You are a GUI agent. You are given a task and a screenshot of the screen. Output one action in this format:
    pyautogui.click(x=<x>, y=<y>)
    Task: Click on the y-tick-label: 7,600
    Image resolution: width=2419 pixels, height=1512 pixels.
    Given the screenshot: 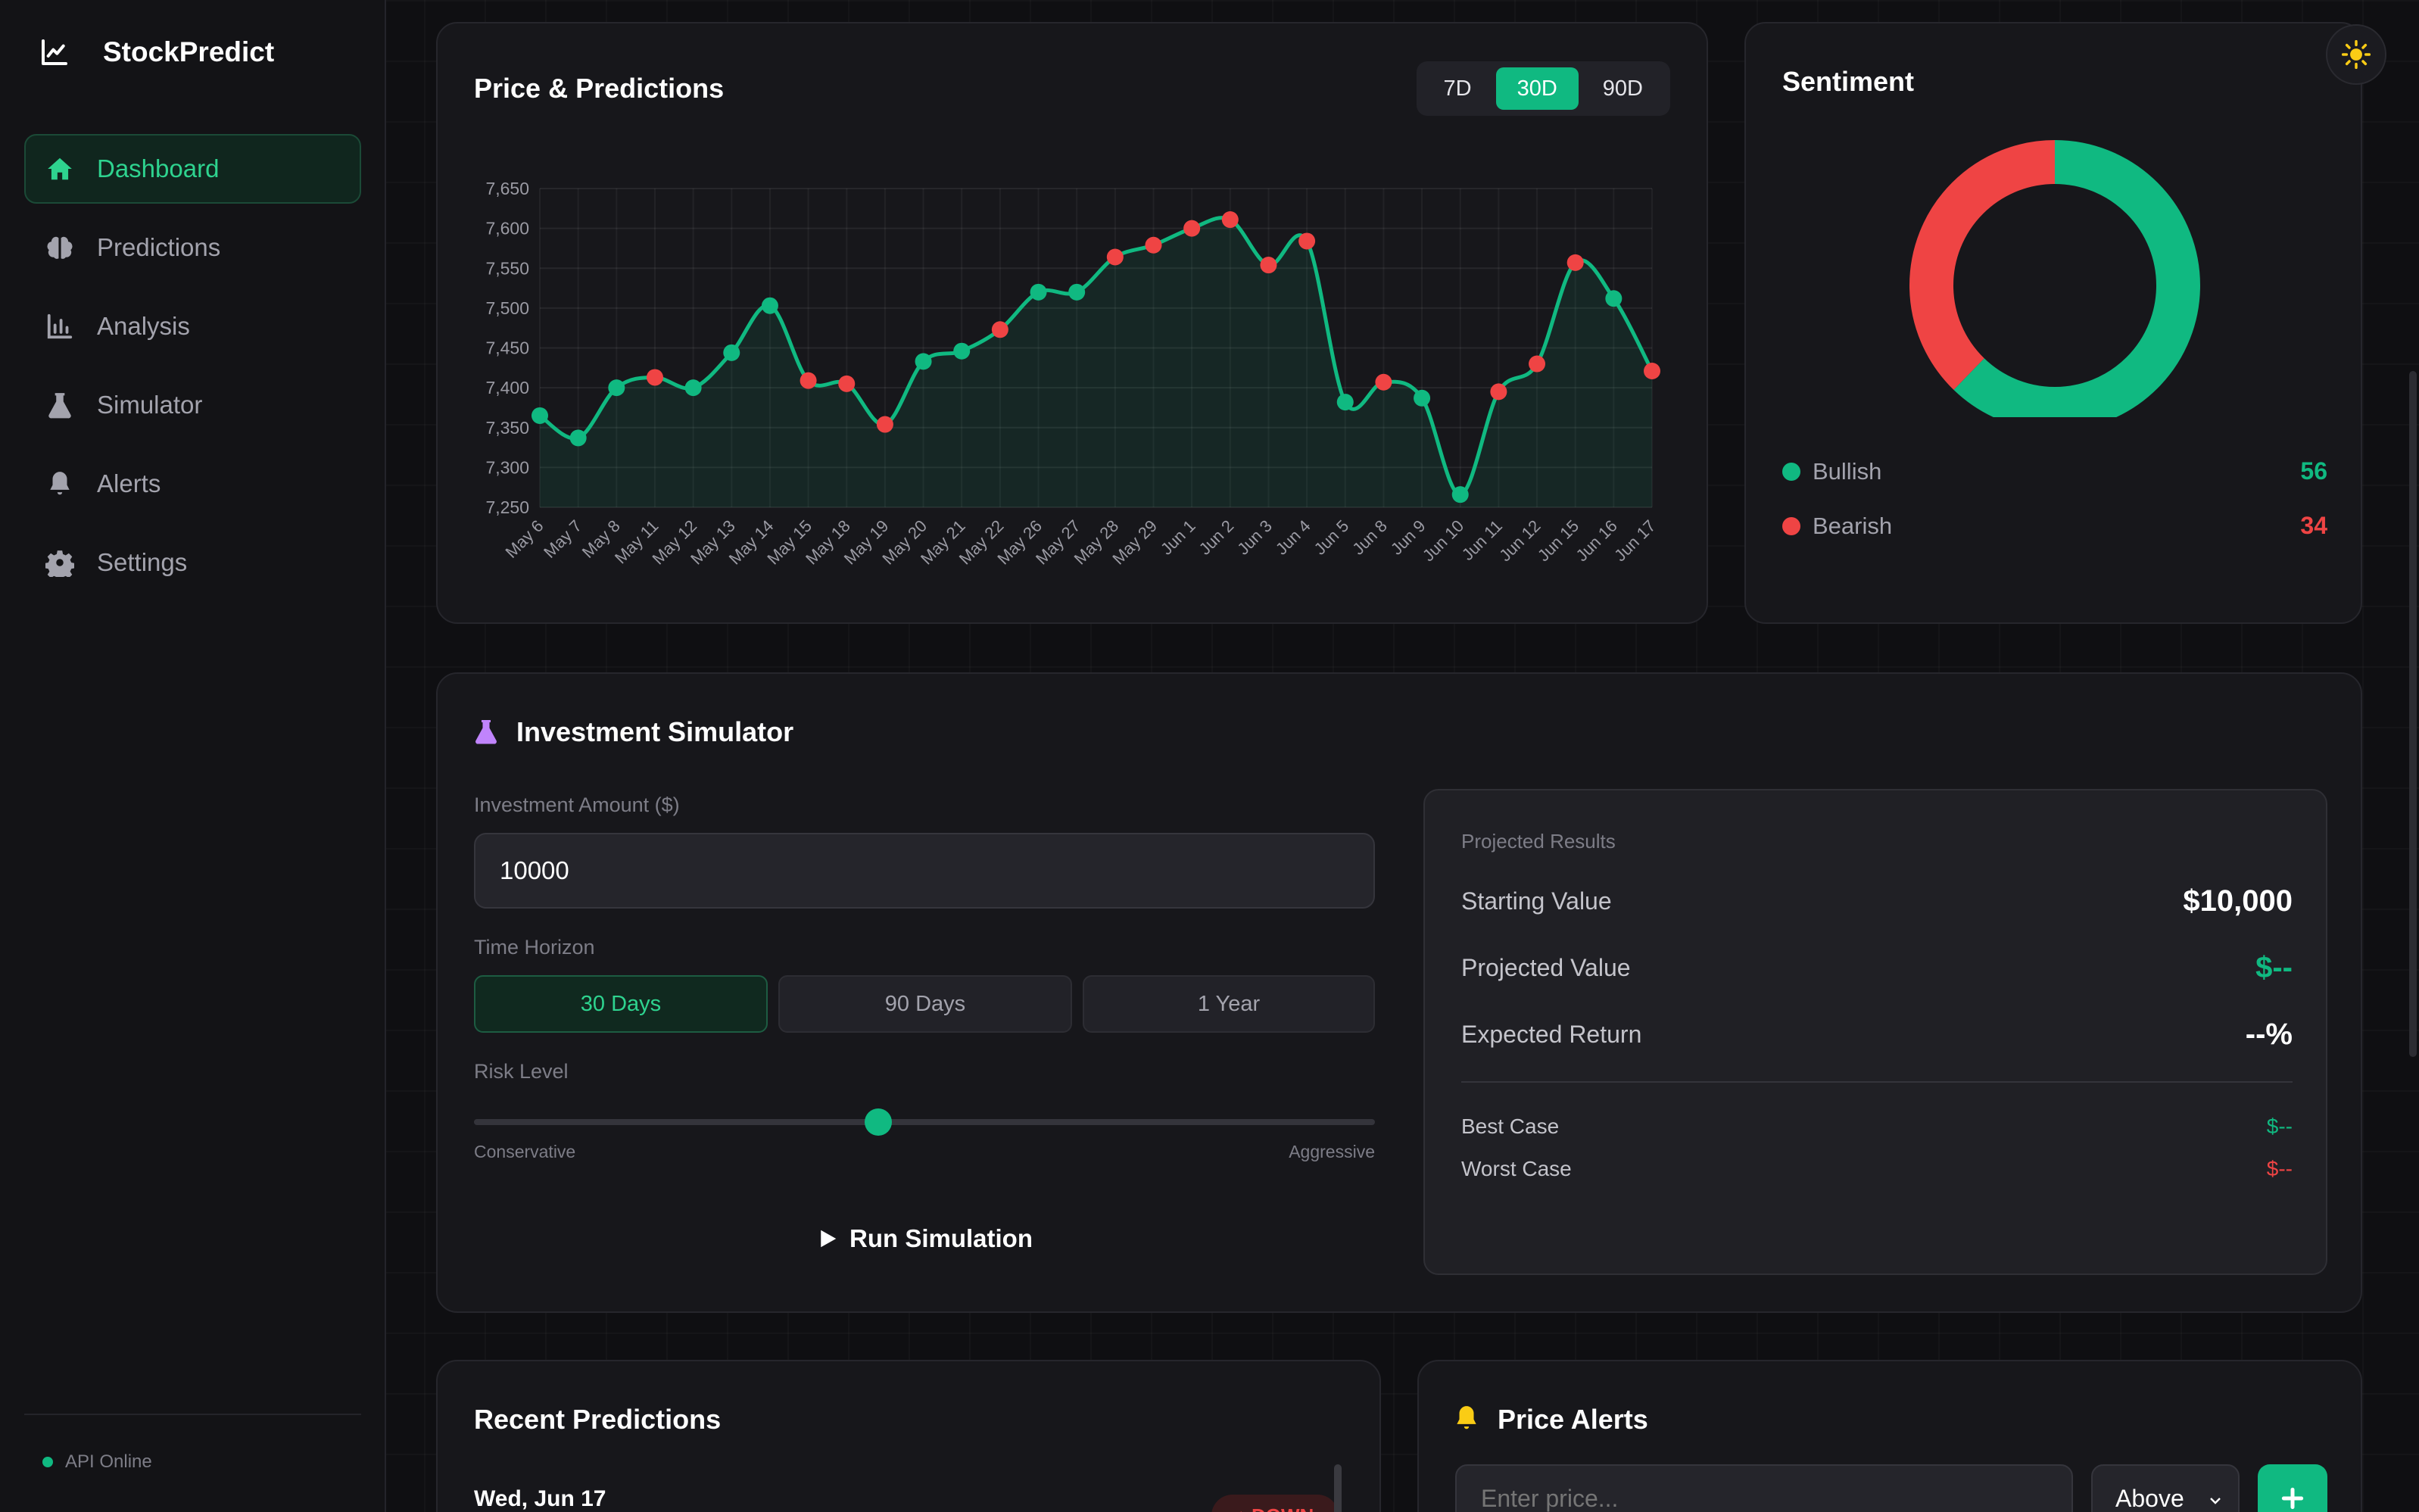 What is the action you would take?
    pyautogui.click(x=507, y=229)
    